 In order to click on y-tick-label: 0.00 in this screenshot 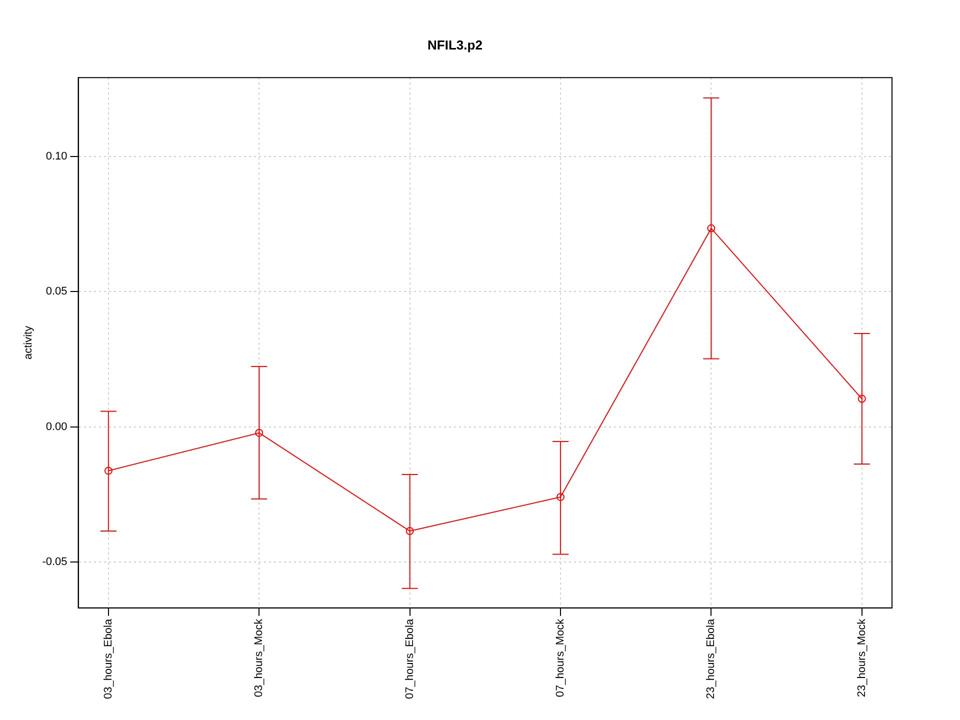, I will do `click(57, 426)`.